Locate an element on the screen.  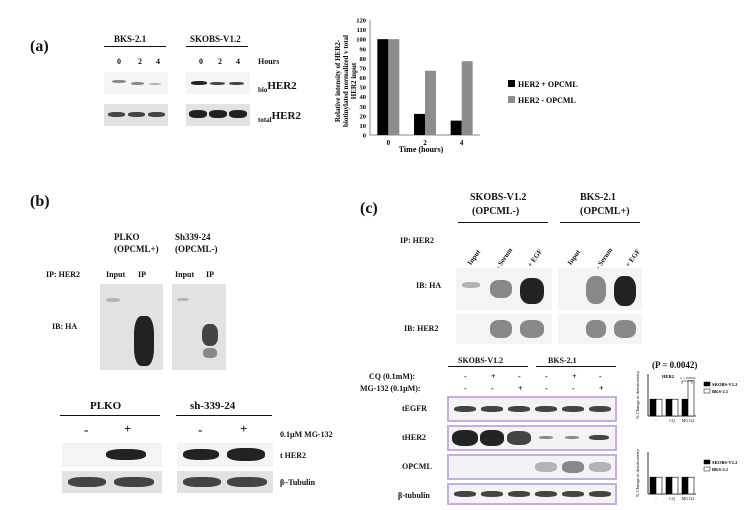
hour-label: 2 is located at coordinates (140, 61).